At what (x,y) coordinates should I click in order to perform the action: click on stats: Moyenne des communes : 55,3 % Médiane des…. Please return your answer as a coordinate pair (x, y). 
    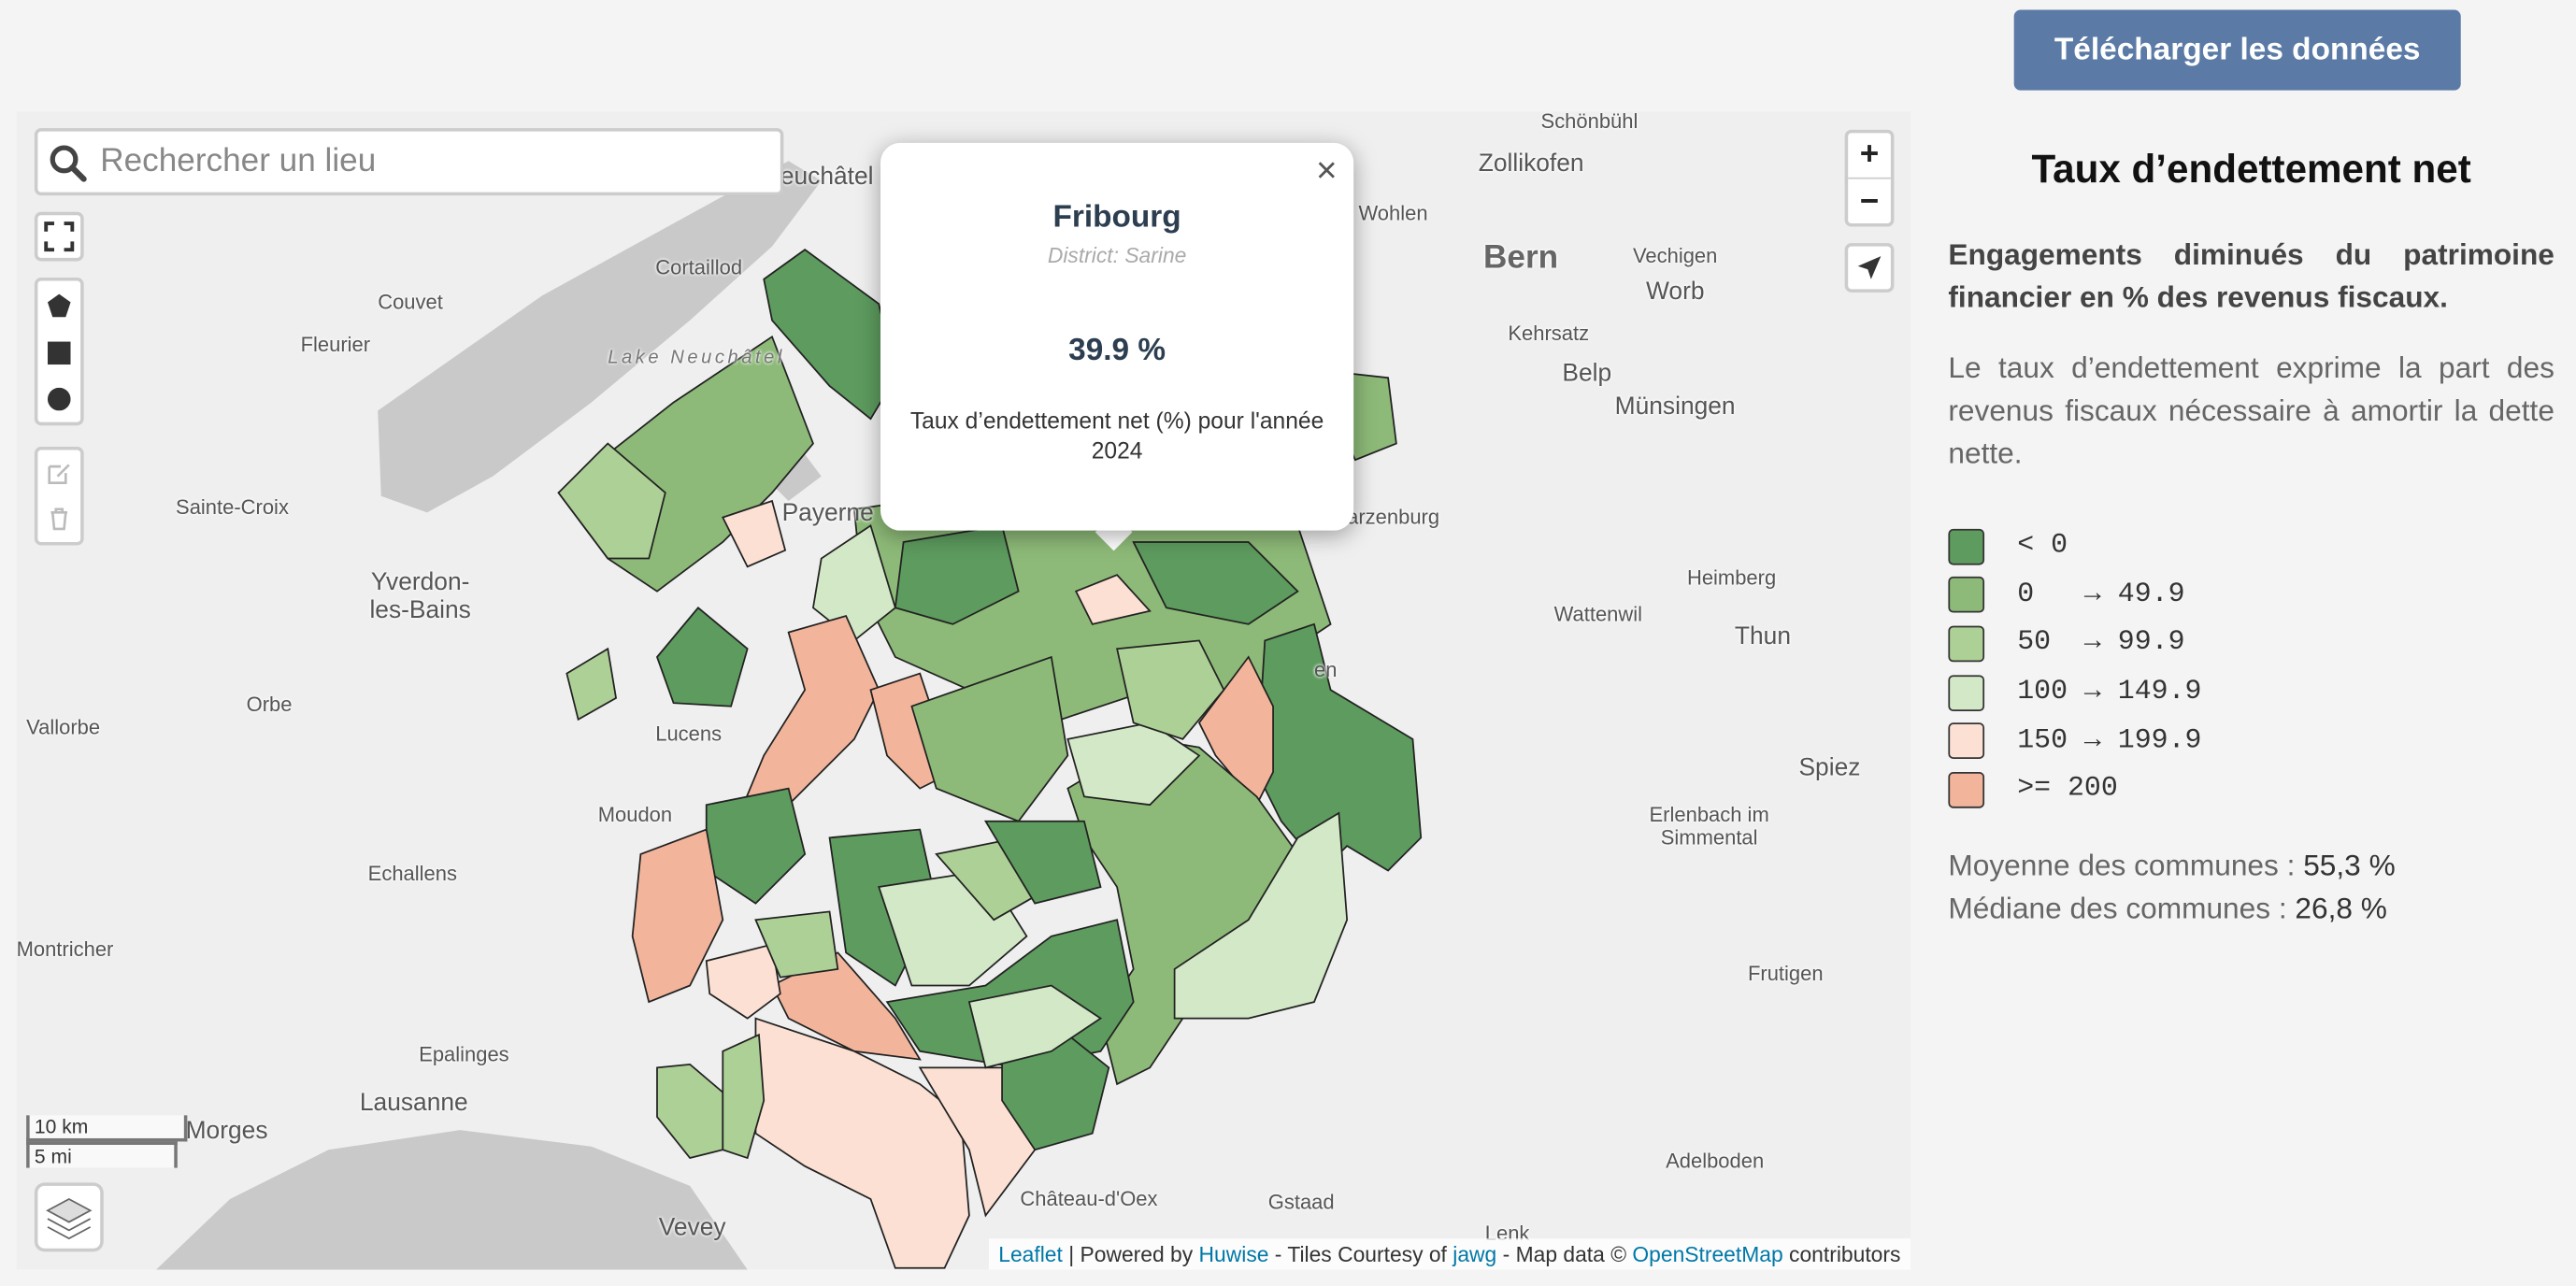
    Looking at the image, I should click on (2171, 886).